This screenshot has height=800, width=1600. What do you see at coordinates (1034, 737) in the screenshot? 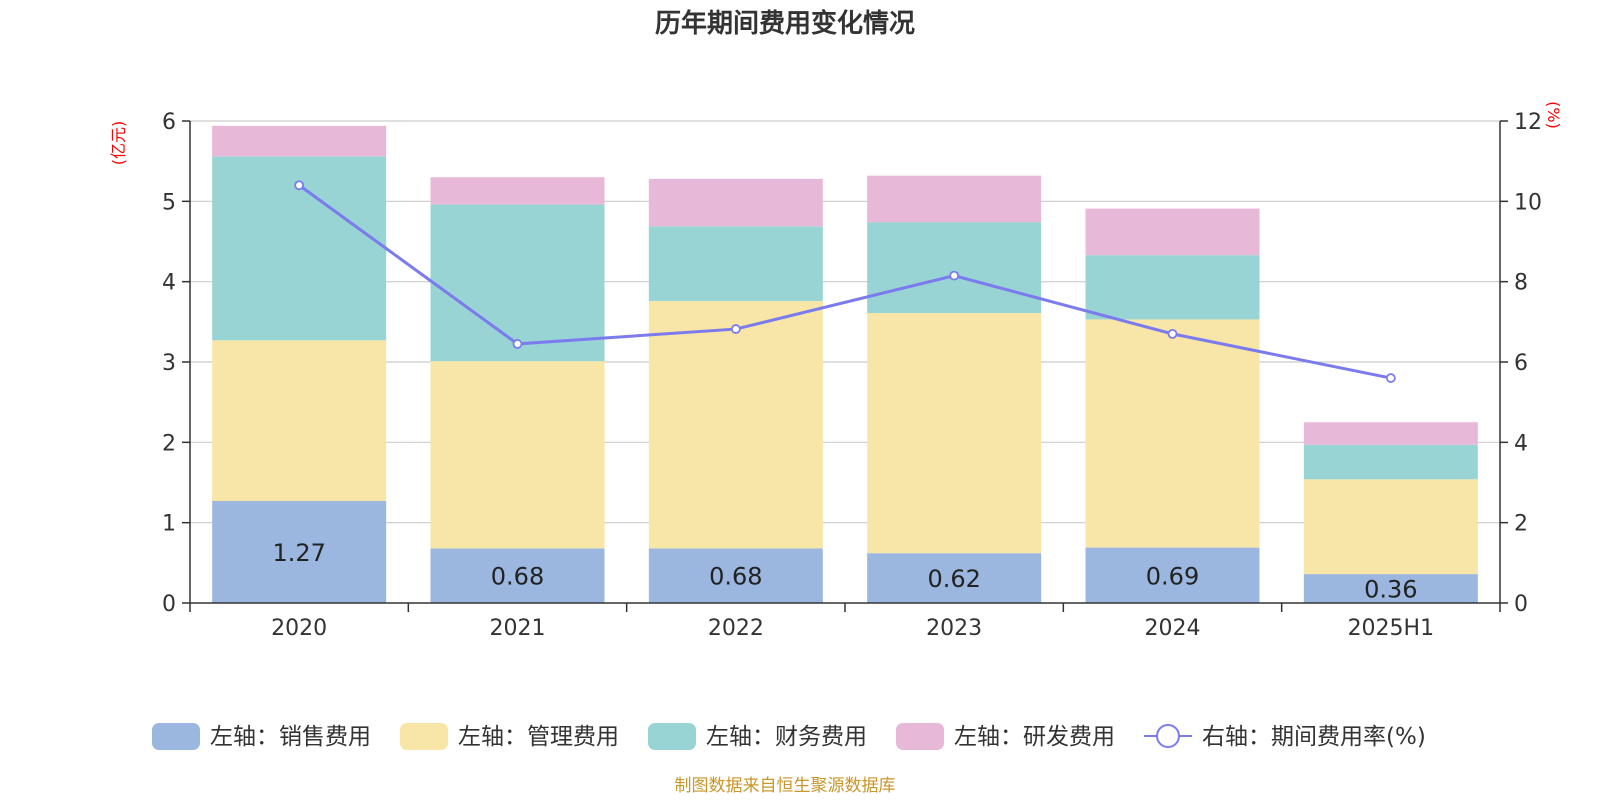
I see `legend-label: 左轴：研发费用` at bounding box center [1034, 737].